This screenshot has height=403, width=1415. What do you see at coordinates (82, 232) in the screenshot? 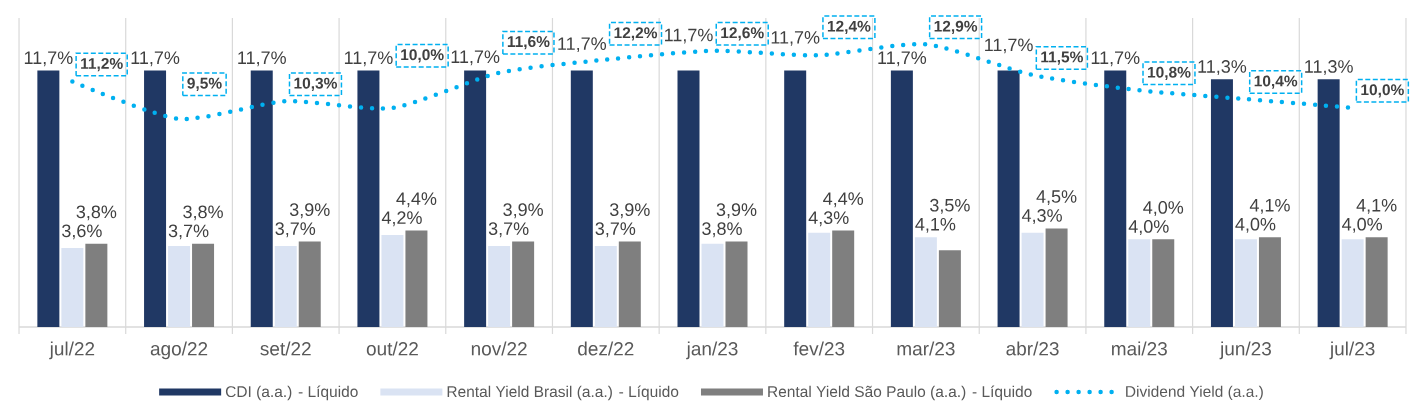
I see `data-label: 3,6%` at bounding box center [82, 232].